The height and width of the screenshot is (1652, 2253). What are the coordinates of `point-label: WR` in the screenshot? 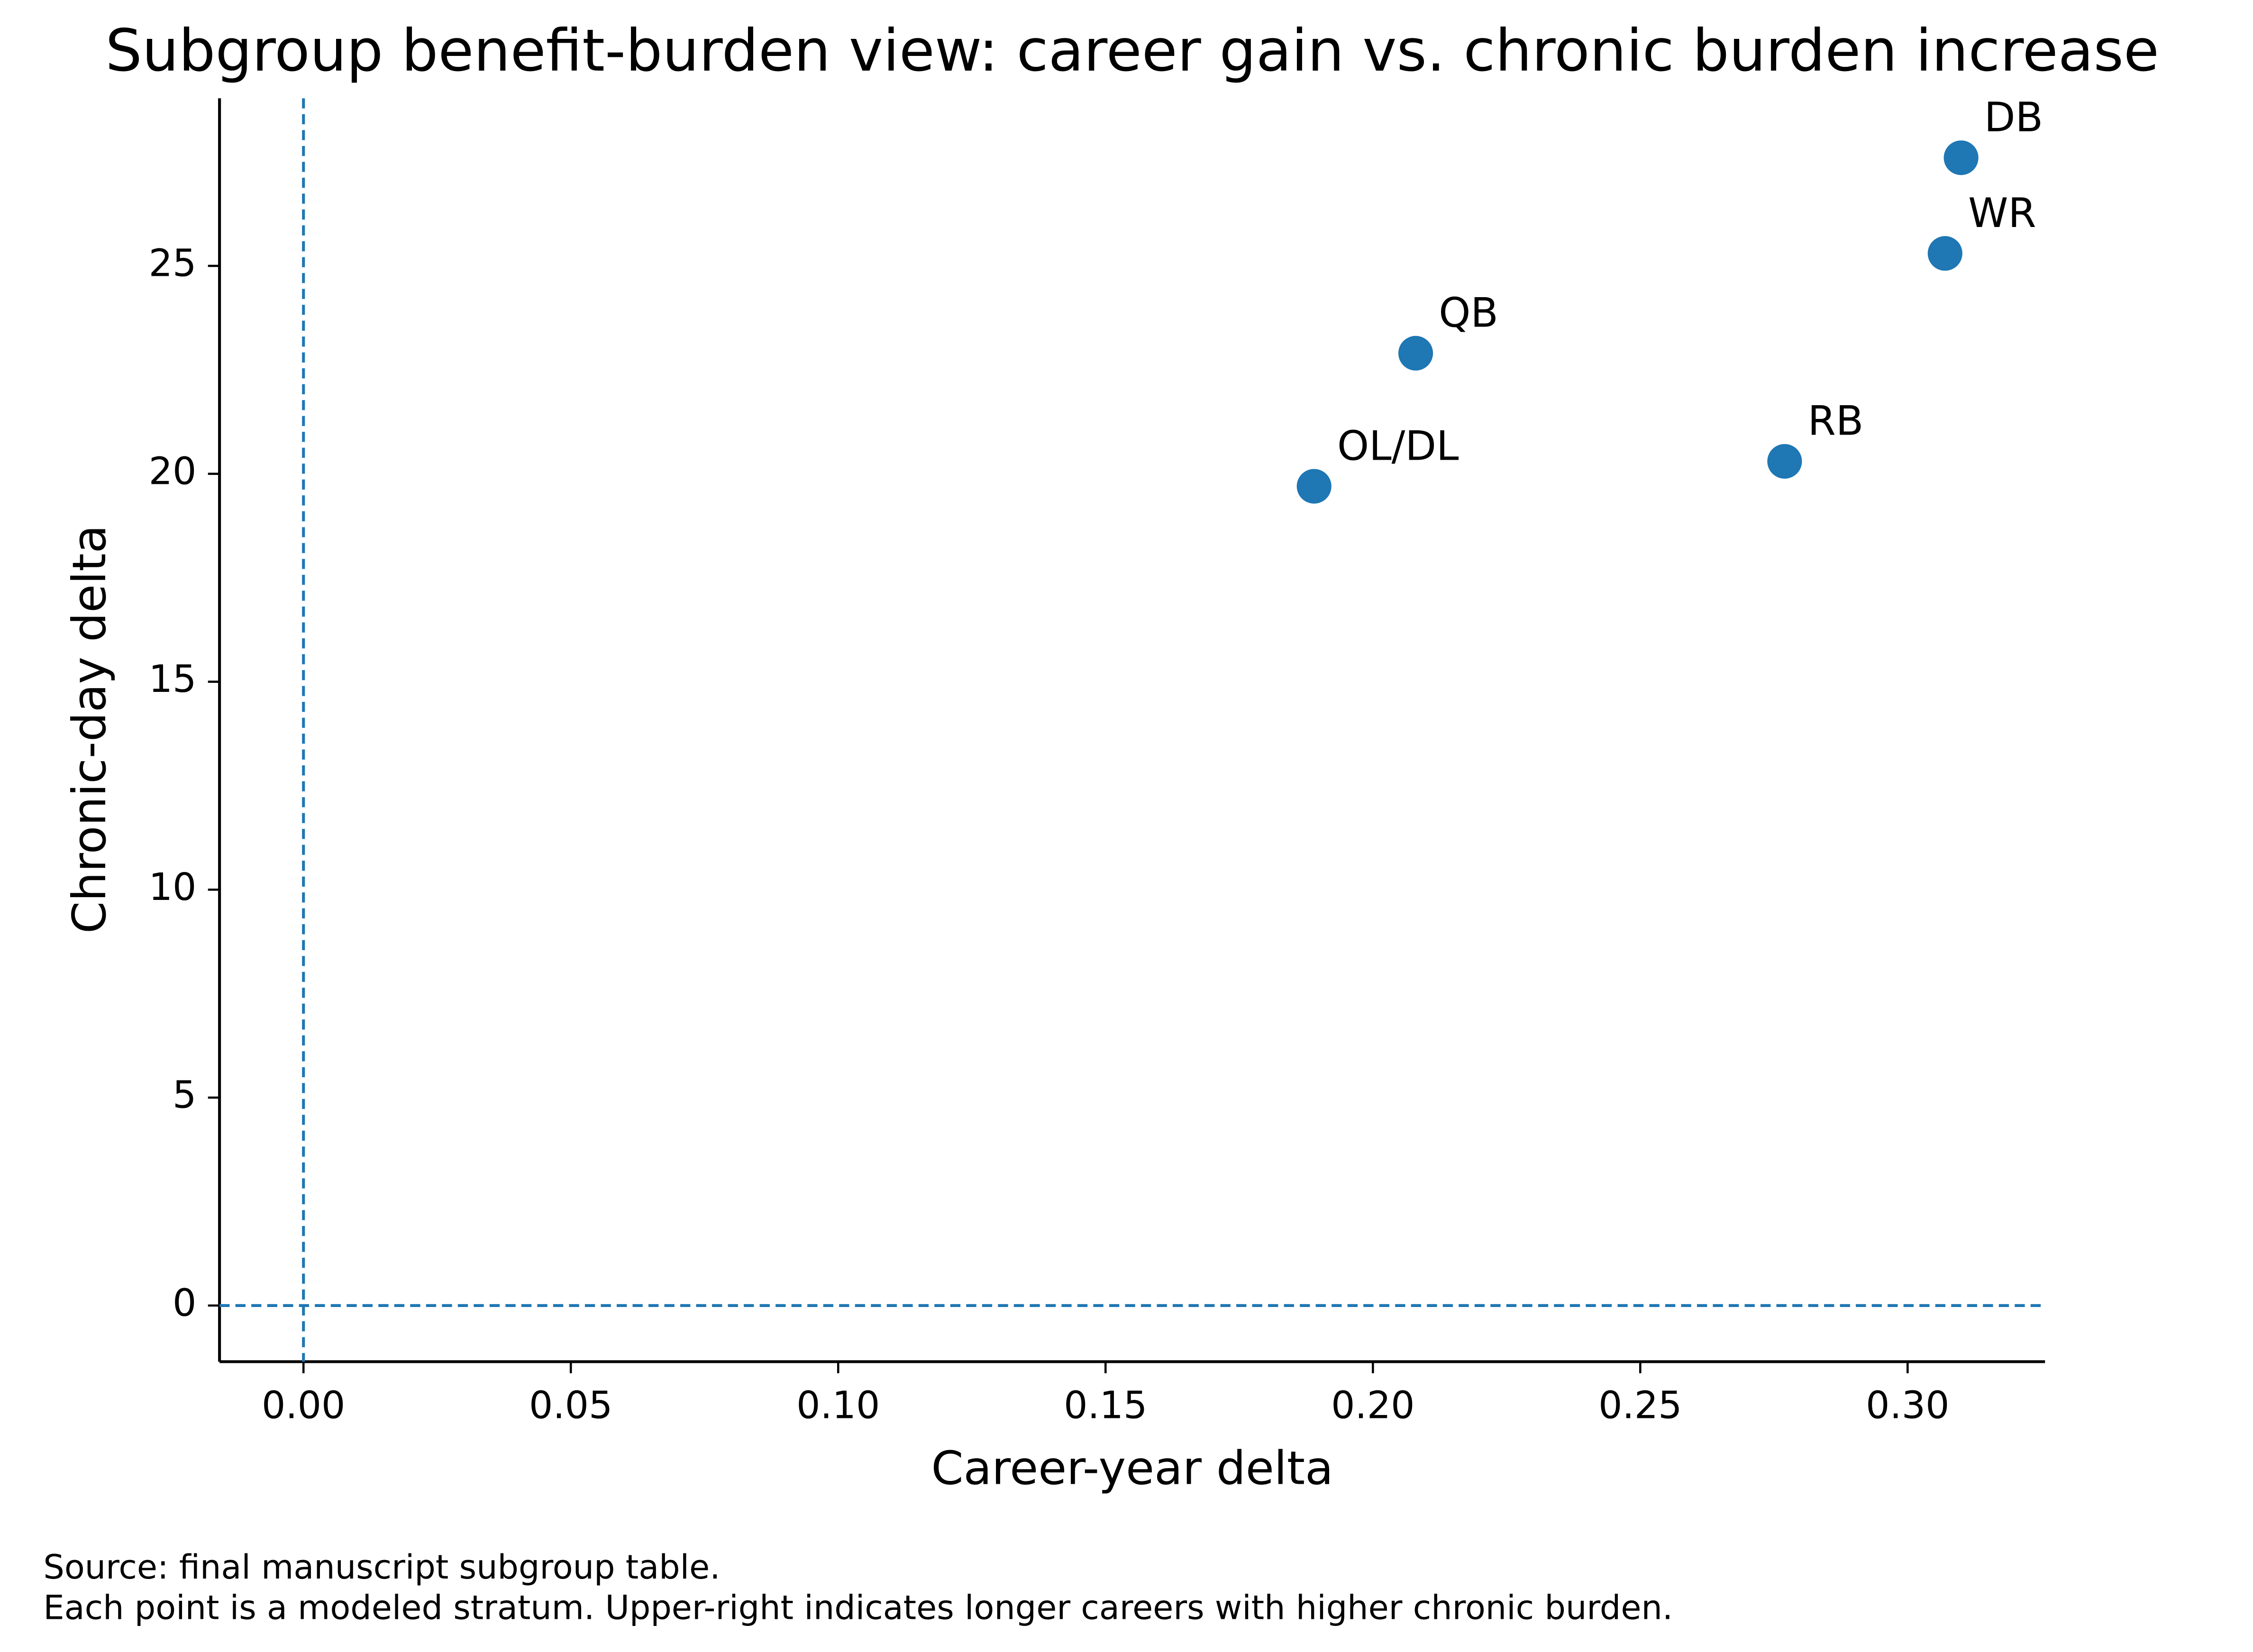 It's located at (2002, 213).